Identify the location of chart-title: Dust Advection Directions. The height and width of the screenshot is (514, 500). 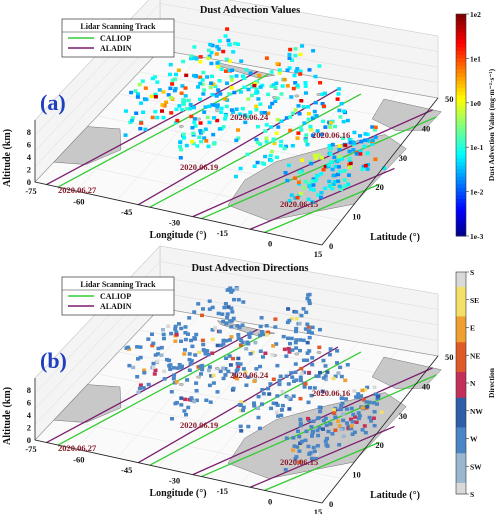
(249, 268).